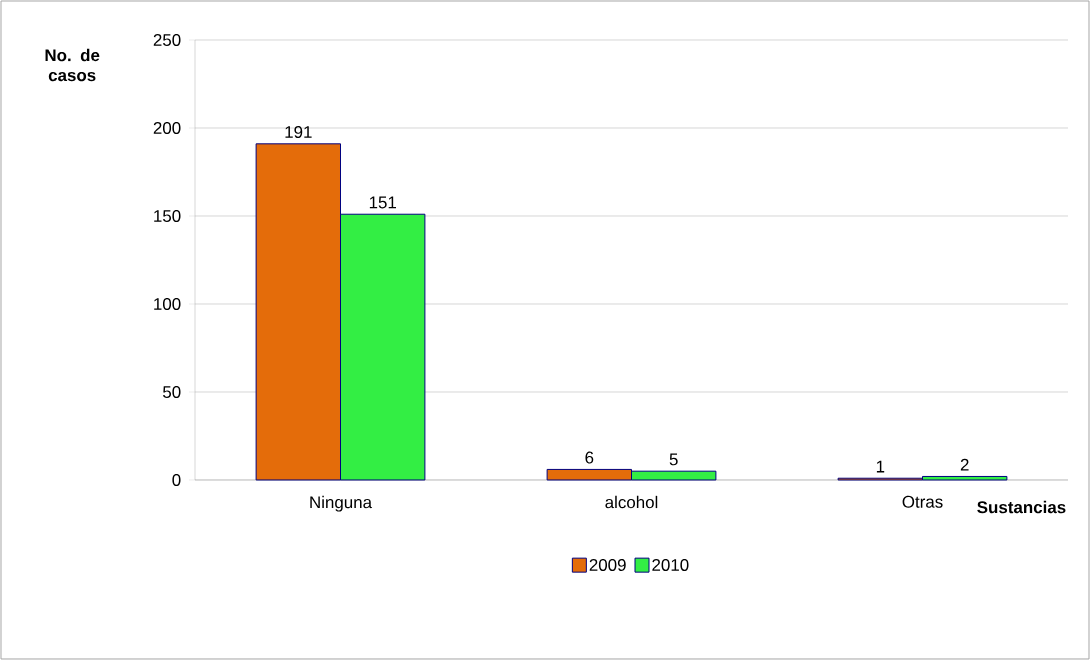  I want to click on data-label: 5, so click(673, 459).